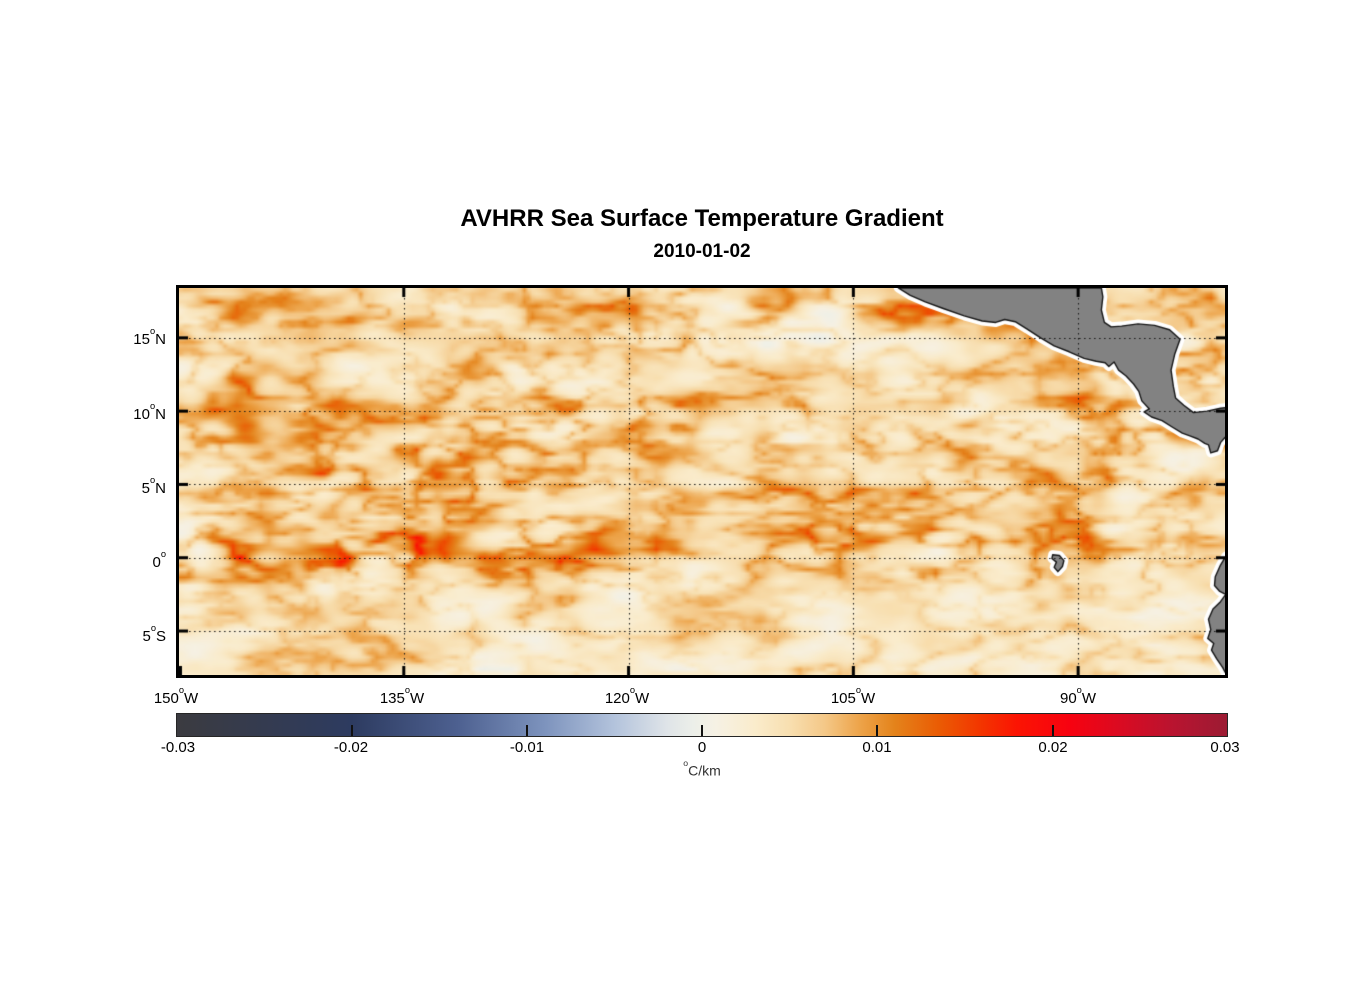 The height and width of the screenshot is (1000, 1356). What do you see at coordinates (154, 633) in the screenshot?
I see `y-tick-label-5s: 5oS` at bounding box center [154, 633].